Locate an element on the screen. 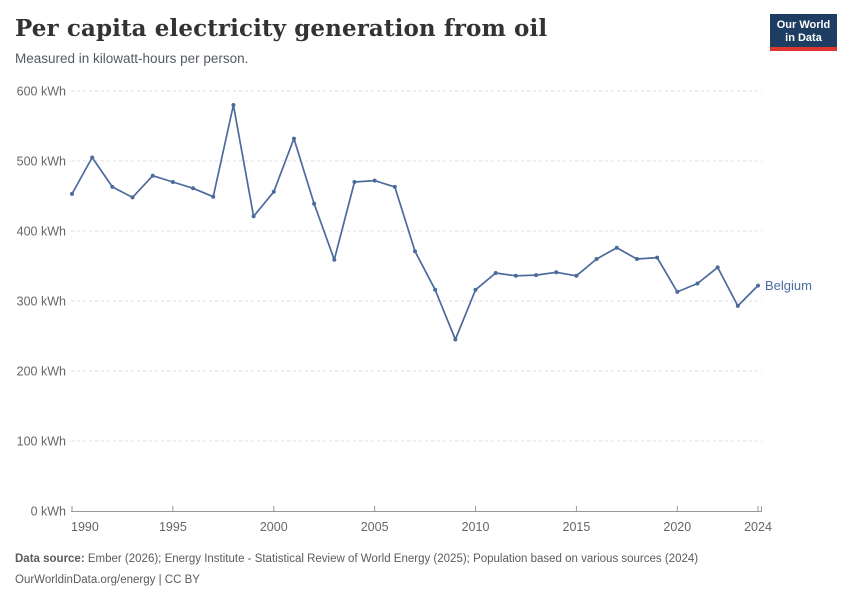 The width and height of the screenshot is (850, 600). x-tick-label-1995: 1995 is located at coordinates (173, 527).